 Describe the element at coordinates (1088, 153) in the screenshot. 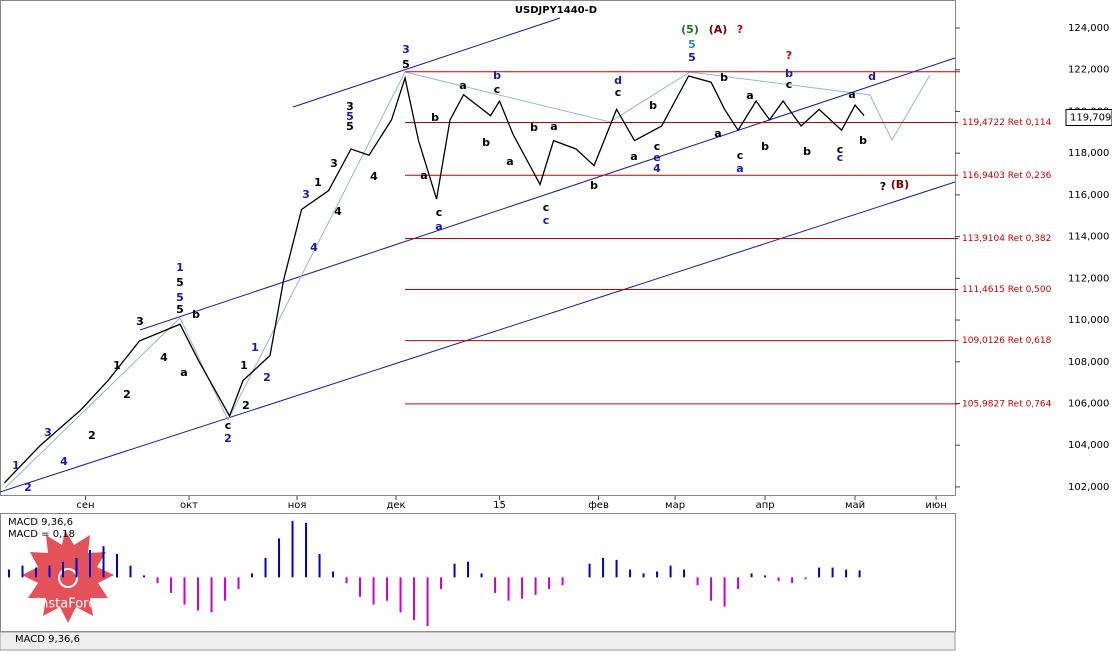

I see `y-tick-label: 118,000` at that location.